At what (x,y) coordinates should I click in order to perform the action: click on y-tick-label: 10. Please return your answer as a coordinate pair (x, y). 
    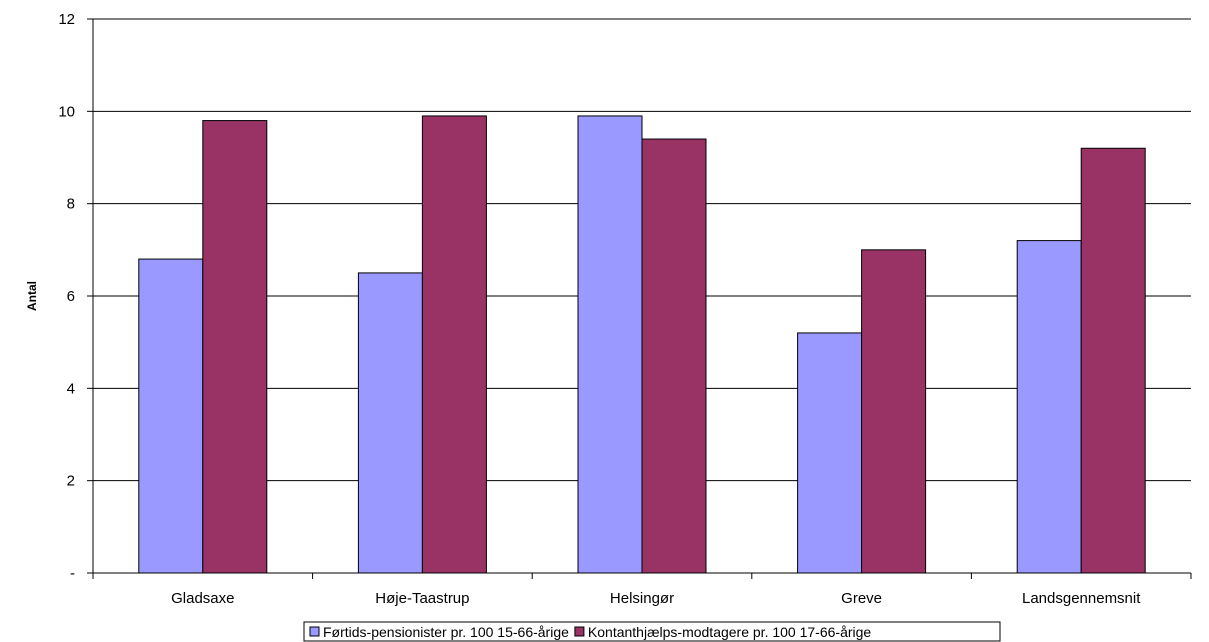
    Looking at the image, I should click on (66, 111).